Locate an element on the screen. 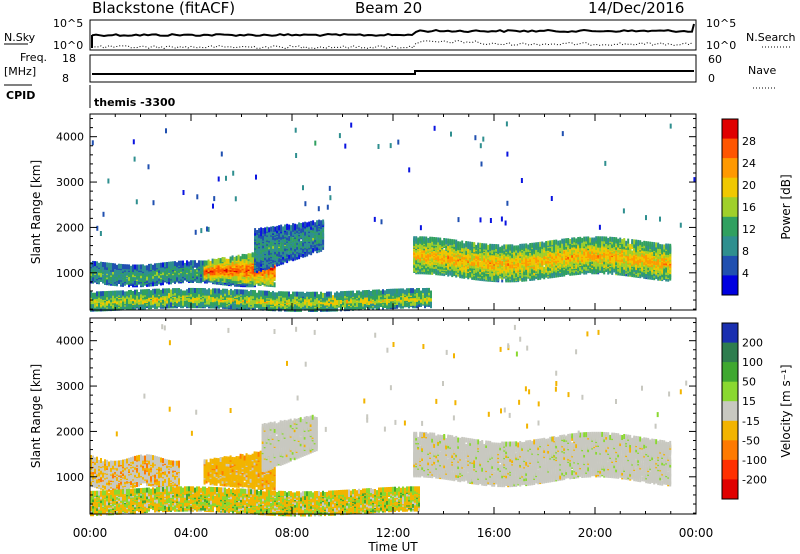 The image size is (800, 554). station-title: Blackstone (fitACF) is located at coordinates (163, 8).